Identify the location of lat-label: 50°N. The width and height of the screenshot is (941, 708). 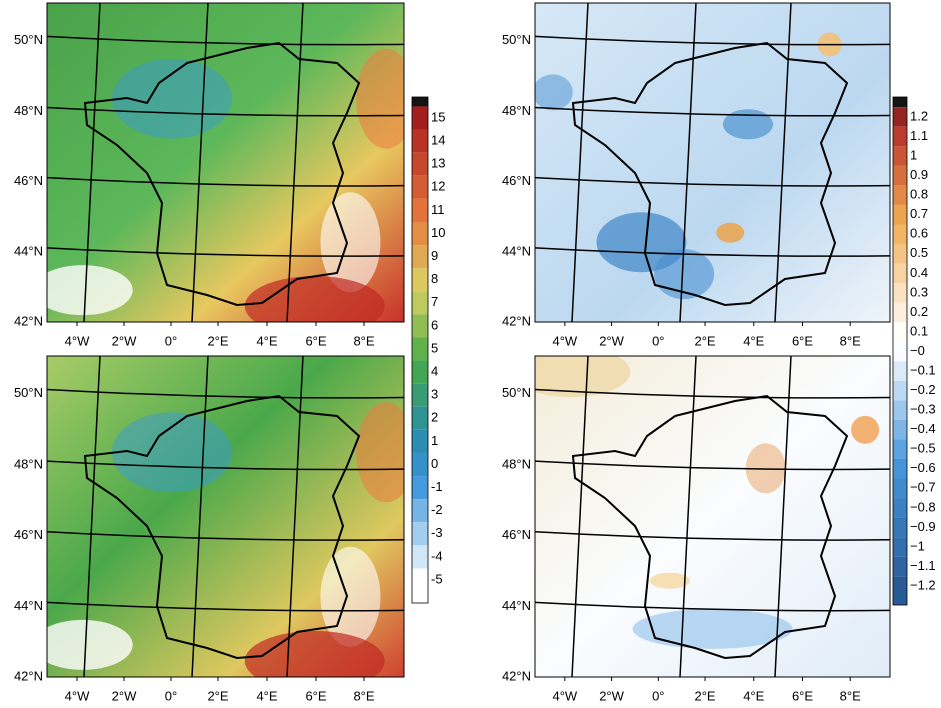
(516, 392).